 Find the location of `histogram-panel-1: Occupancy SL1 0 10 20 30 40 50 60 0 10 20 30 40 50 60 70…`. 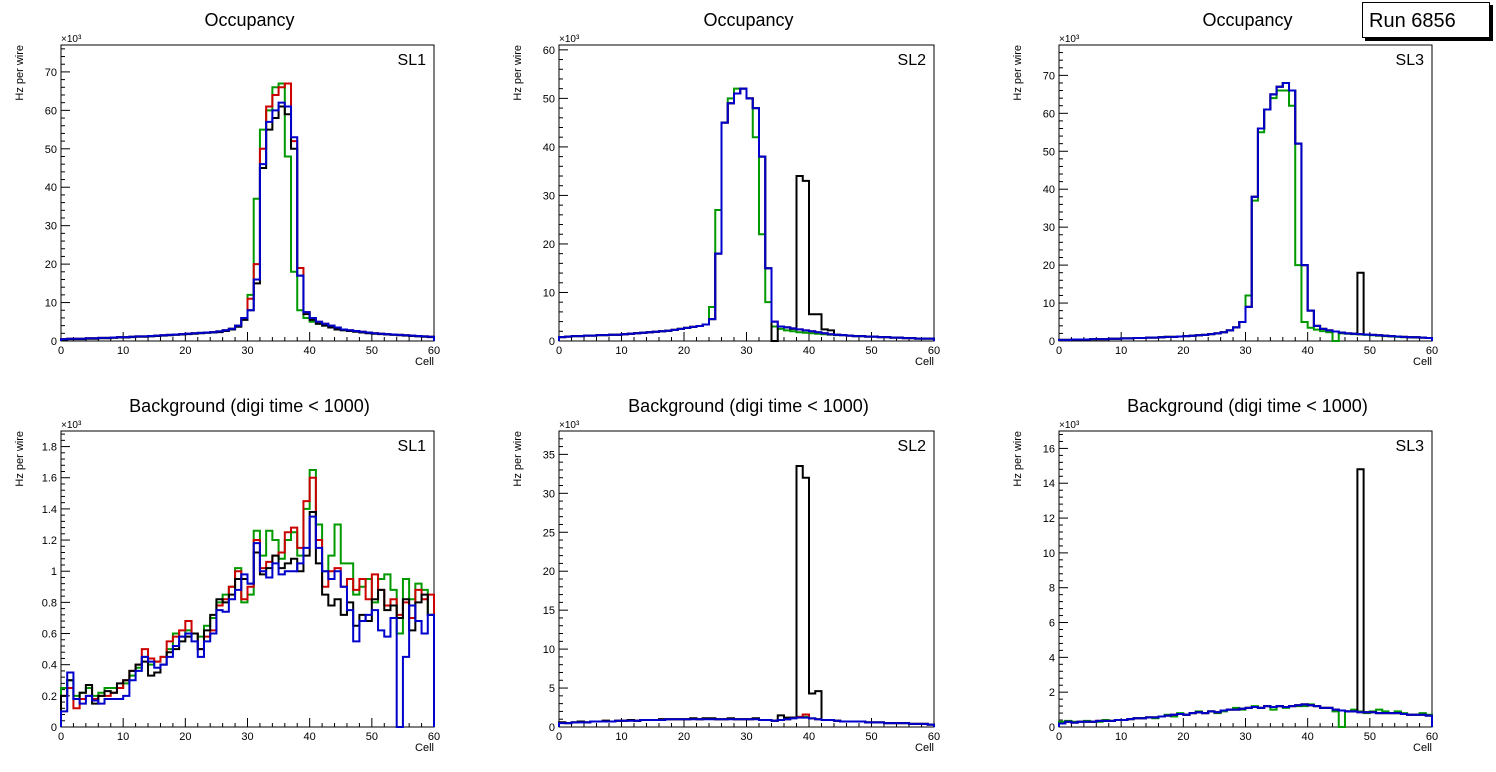

histogram-panel-1: Occupancy SL1 0 10 20 30 40 50 60 0 10 20 30 40 50 60 70… is located at coordinates (227, 189).